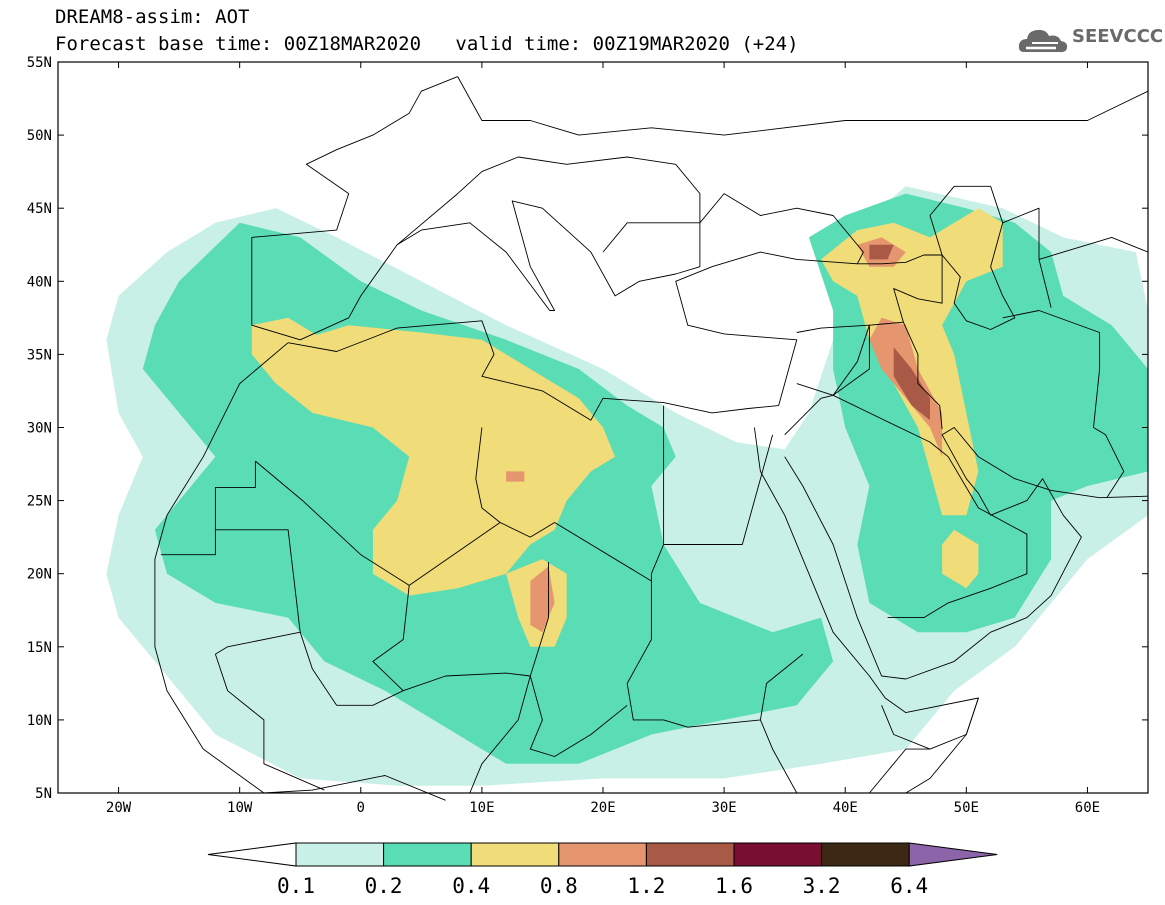 Image resolution: width=1165 pixels, height=905 pixels. Describe the element at coordinates (39, 502) in the screenshot. I see `lat-tick-label: 25N` at that location.